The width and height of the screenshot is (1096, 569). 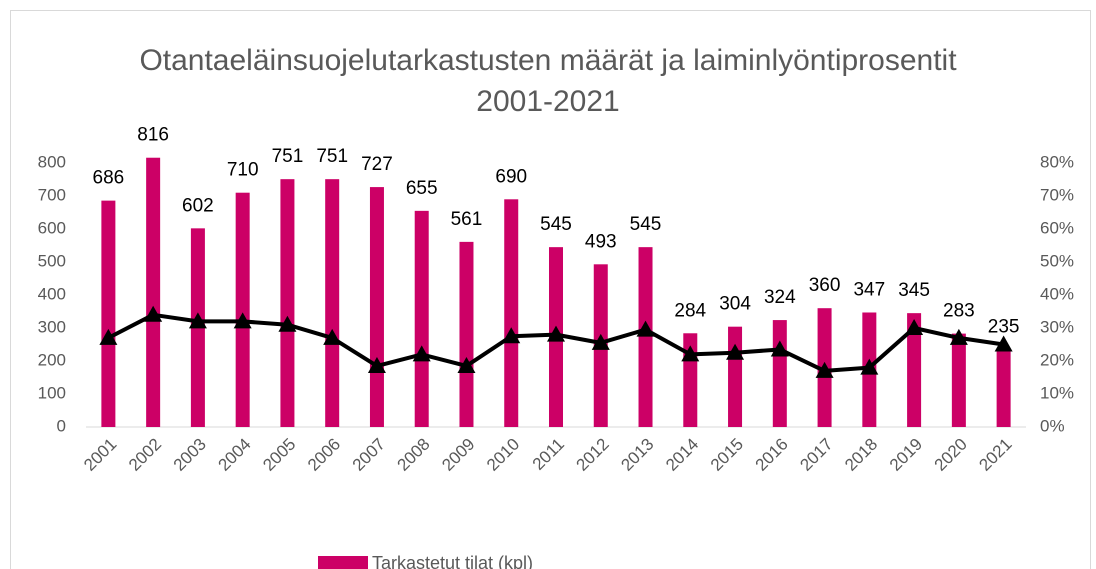 I want to click on x-tick-label: 2019, so click(x=906, y=455).